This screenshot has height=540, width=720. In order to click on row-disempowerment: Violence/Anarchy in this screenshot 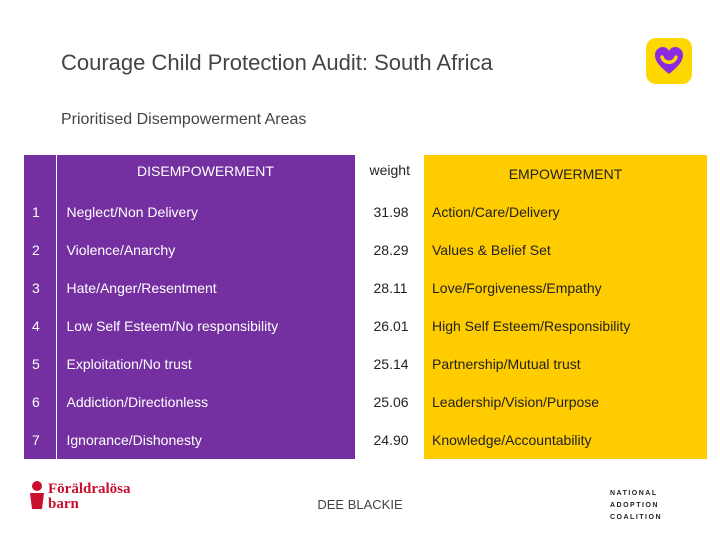, I will do `click(206, 250)`.